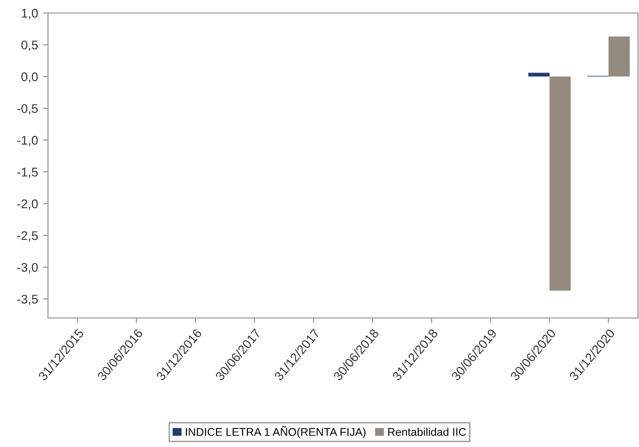 The width and height of the screenshot is (639, 447). I want to click on y-tick-label: -3,5, so click(27, 300).